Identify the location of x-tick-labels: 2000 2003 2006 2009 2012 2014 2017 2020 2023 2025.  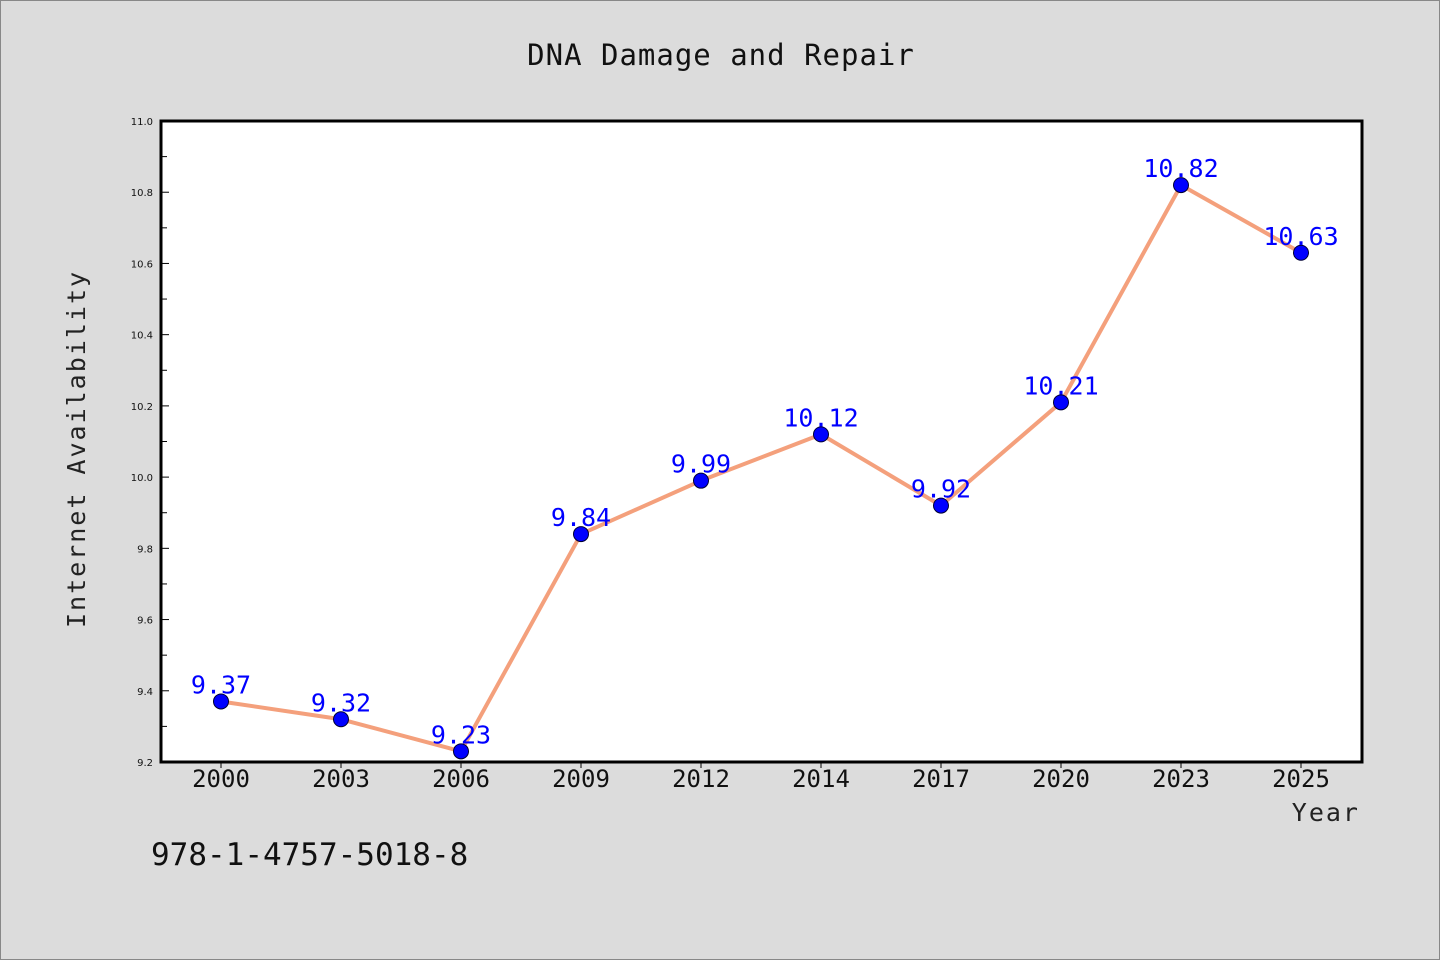
(761, 779).